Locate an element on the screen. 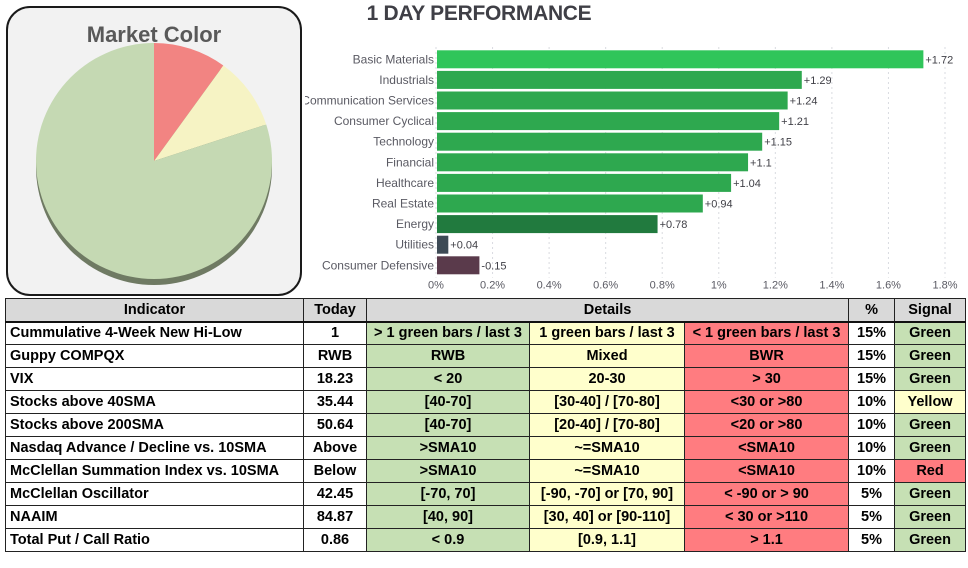 Image resolution: width=968 pixels, height=568 pixels. x-tick-label: 0.6% is located at coordinates (605, 286).